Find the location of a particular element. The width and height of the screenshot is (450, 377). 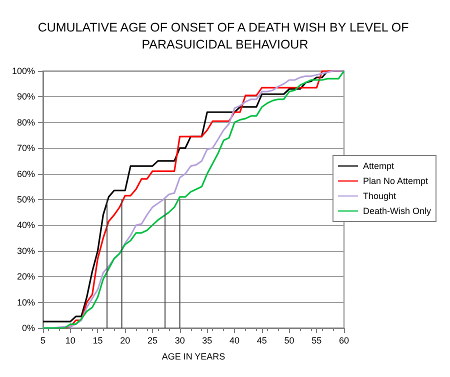

x-tick-label: 55 is located at coordinates (317, 341).